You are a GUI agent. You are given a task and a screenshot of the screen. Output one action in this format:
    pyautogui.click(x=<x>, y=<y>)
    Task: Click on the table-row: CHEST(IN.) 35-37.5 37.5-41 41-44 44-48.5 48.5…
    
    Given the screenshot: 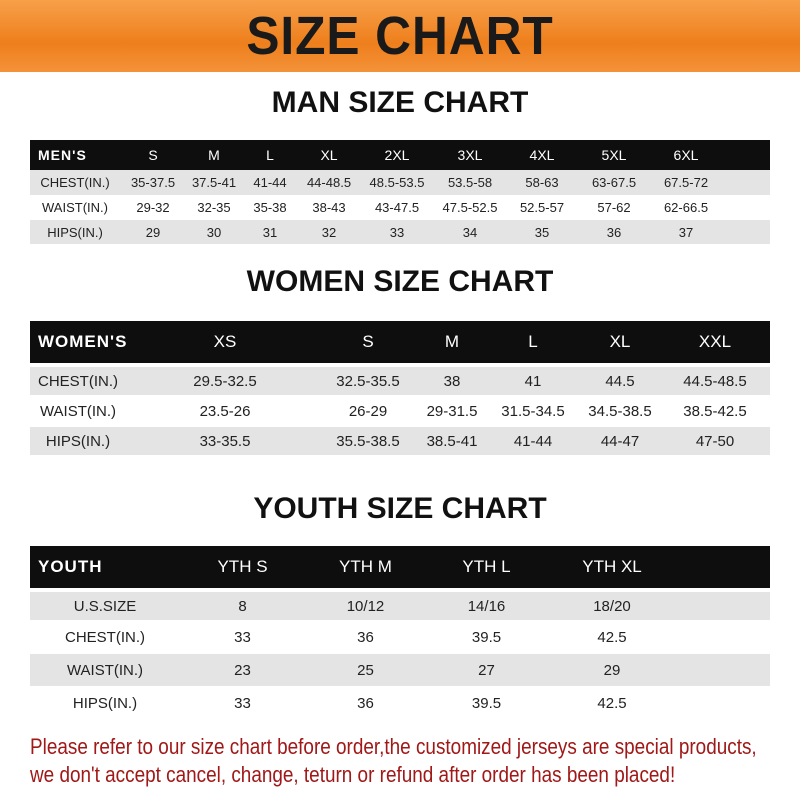 What is the action you would take?
    pyautogui.click(x=400, y=182)
    